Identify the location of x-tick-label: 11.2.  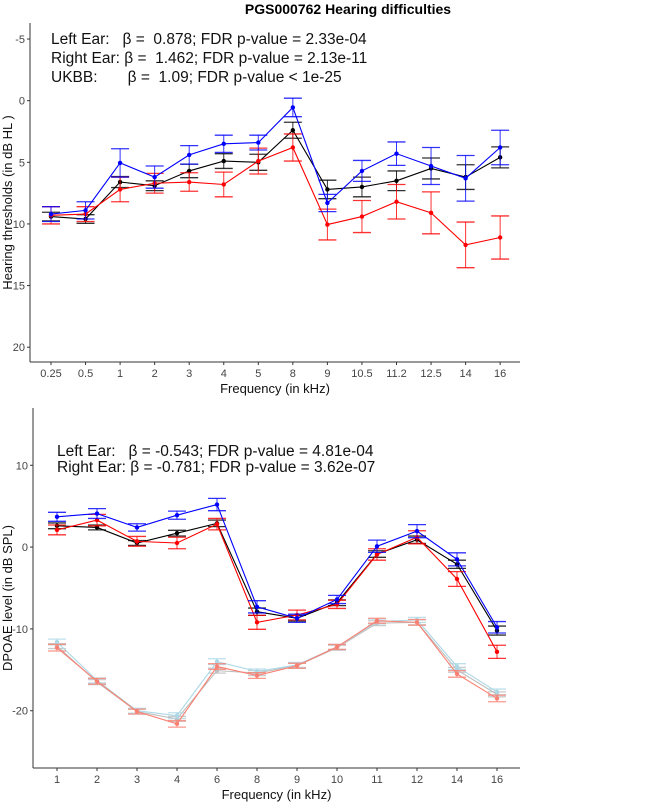
(396, 374).